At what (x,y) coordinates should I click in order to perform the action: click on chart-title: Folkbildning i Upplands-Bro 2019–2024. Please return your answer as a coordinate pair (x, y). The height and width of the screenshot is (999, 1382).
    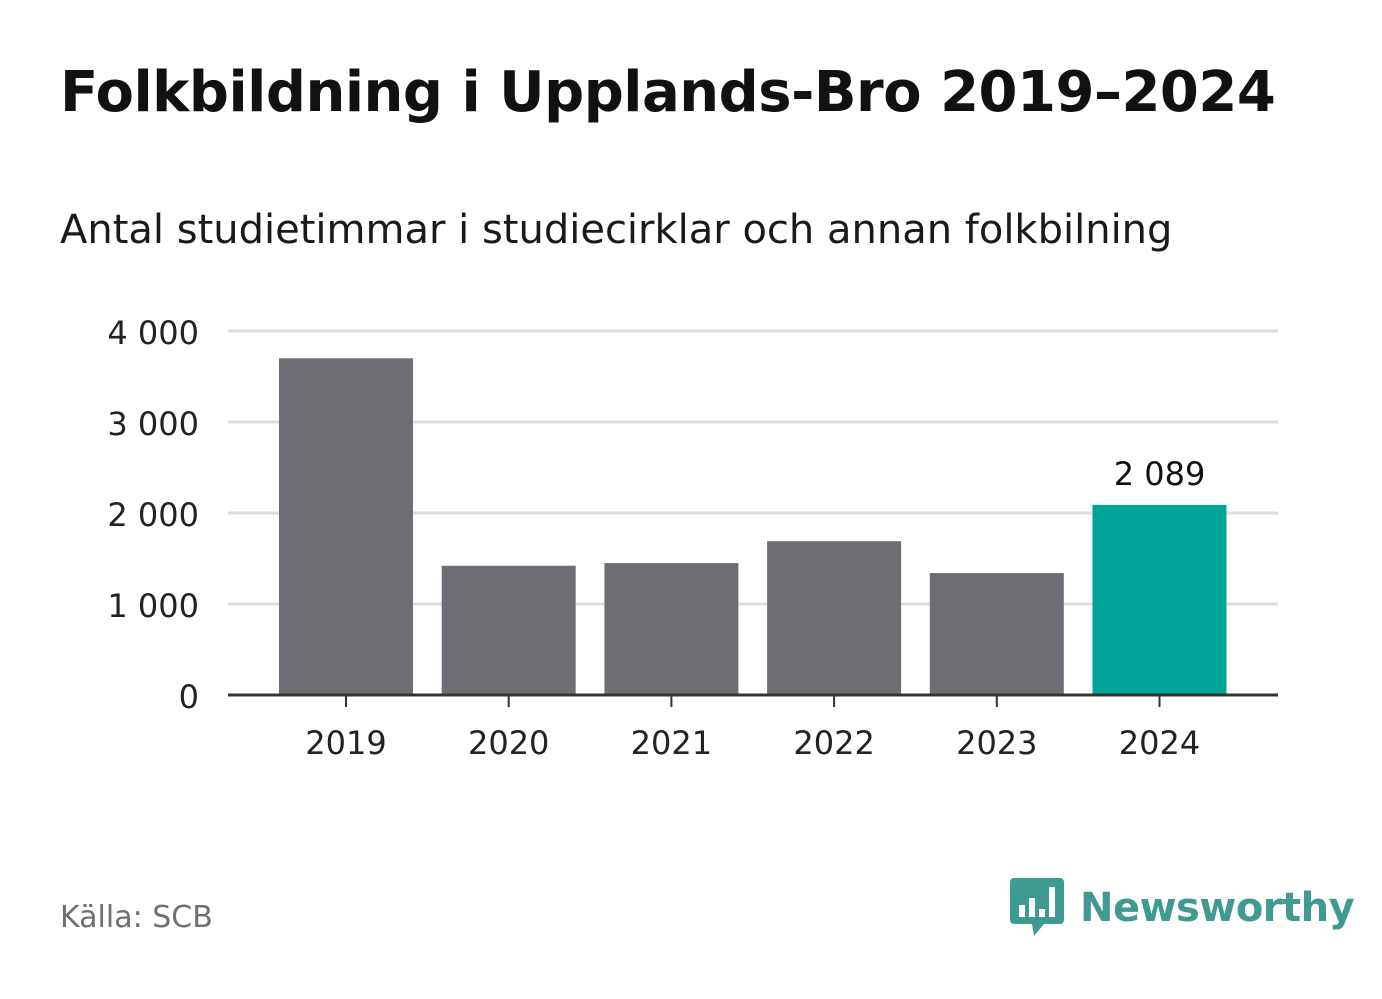
    Looking at the image, I should click on (668, 92).